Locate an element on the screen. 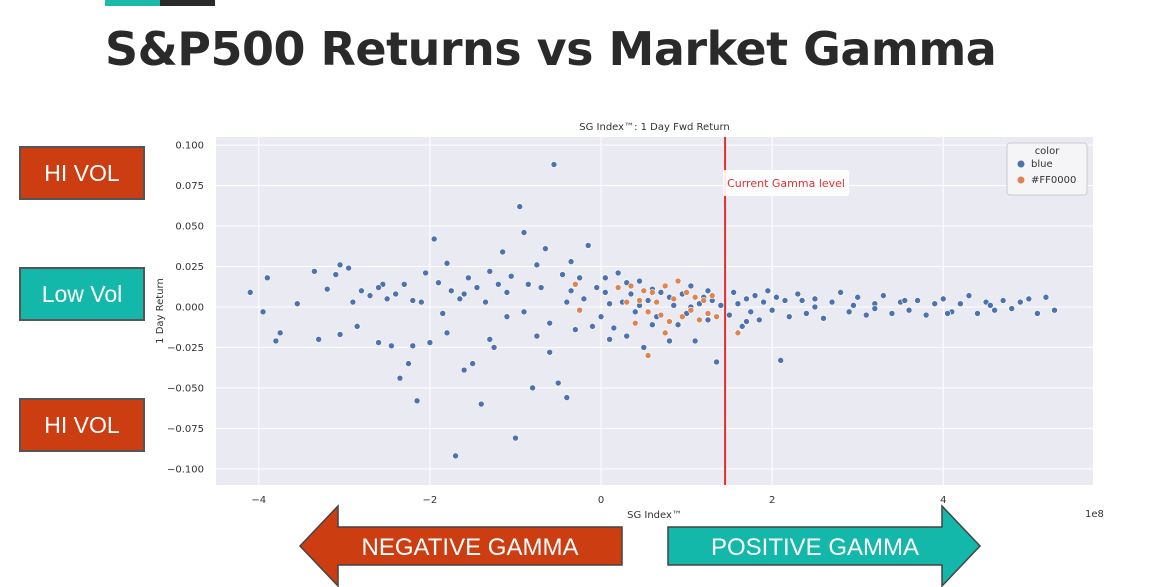  legend-box is located at coordinates (1047, 169).